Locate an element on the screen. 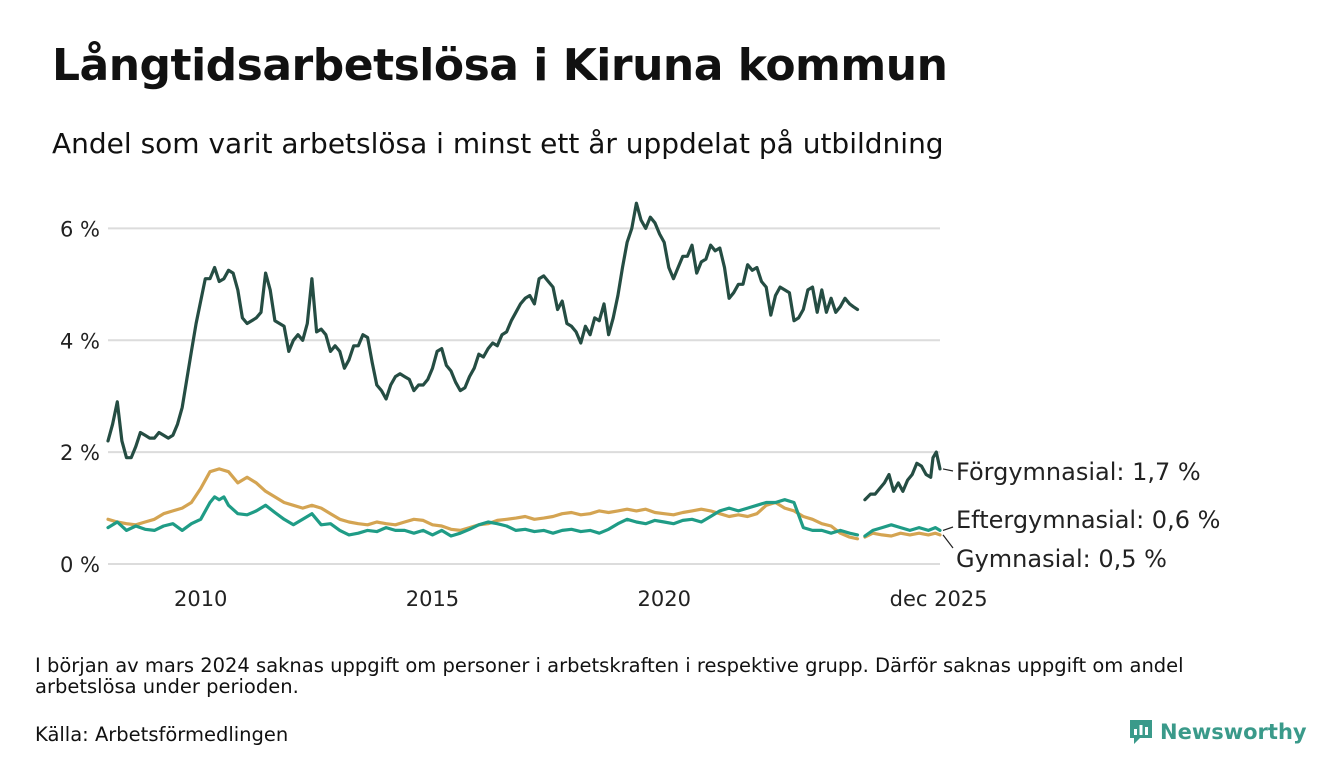 Image resolution: width=1340 pixels, height=780 pixels. series-end-label: Förgymnasial: 1,7 % is located at coordinates (1078, 472).